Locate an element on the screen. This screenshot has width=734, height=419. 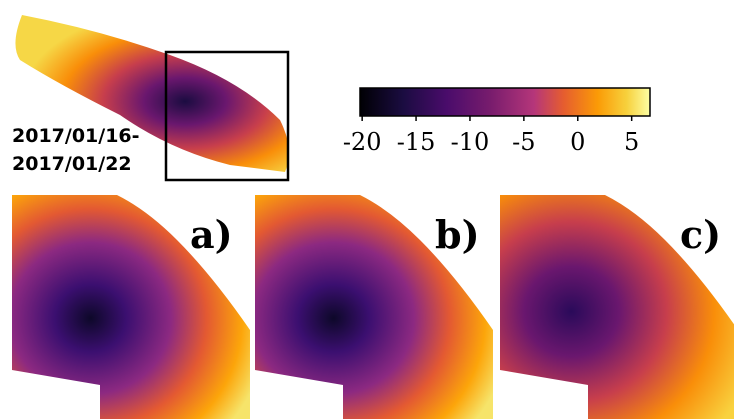
overview-map is located at coordinates (152, 93).